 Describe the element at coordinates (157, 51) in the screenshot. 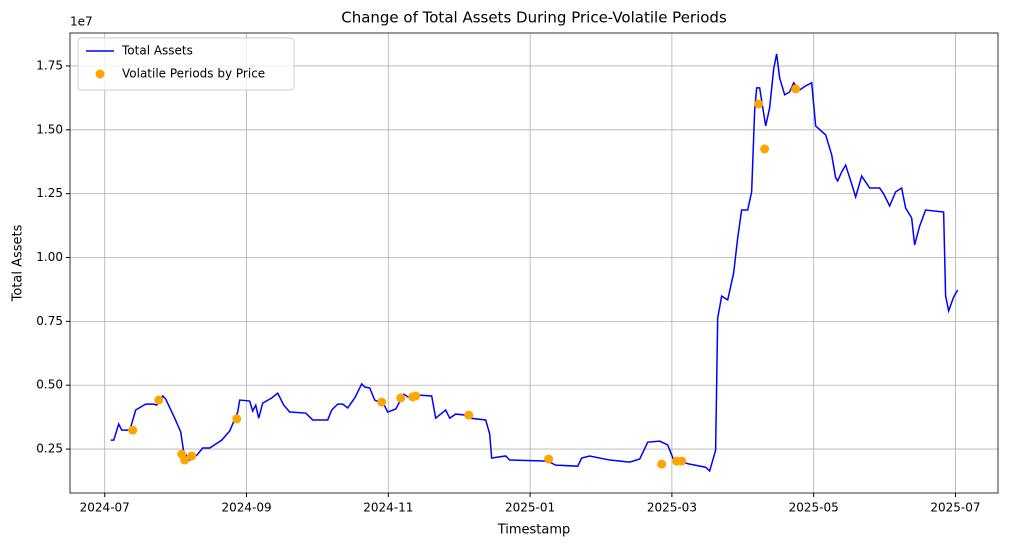

I see `legend-label: Total Assets` at that location.